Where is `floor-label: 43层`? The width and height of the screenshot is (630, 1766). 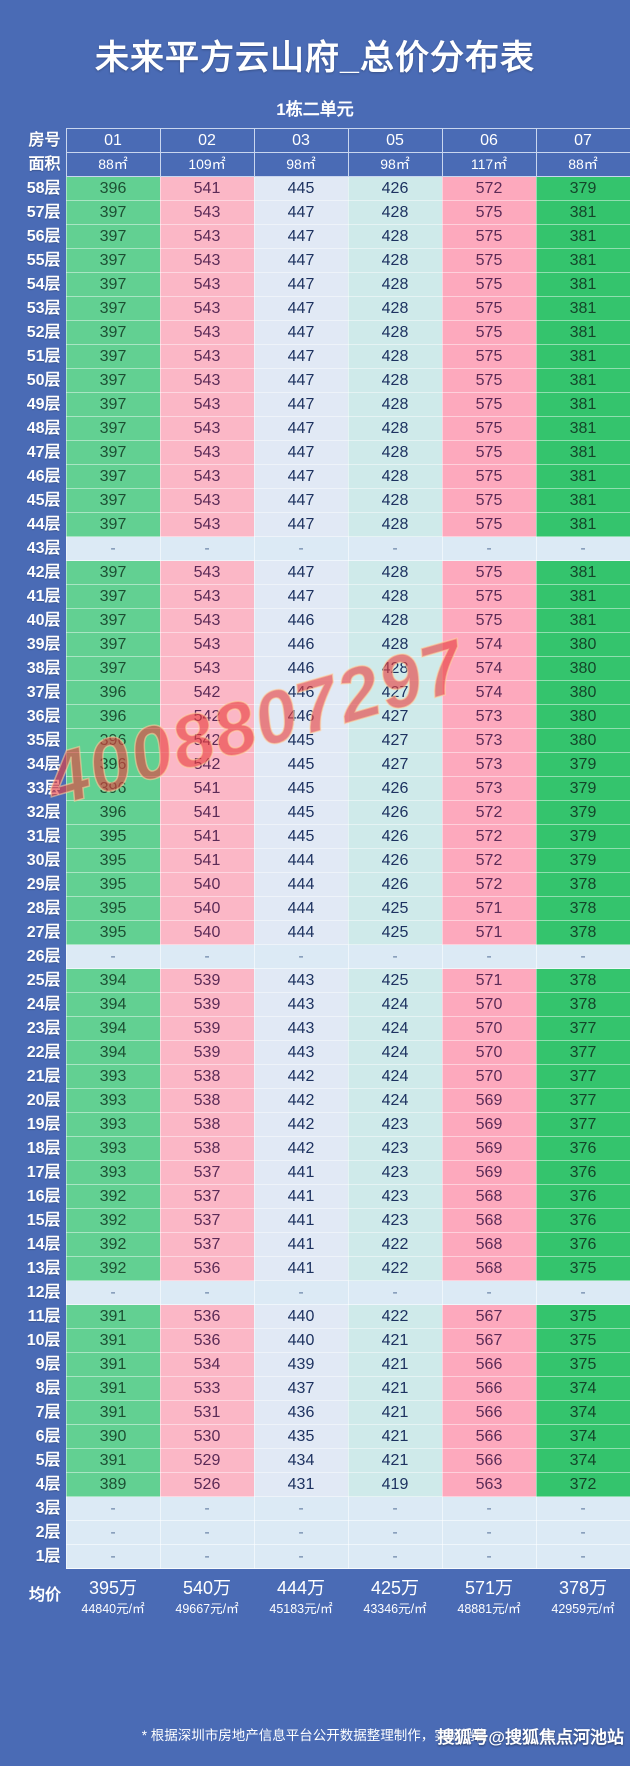
floor-label: 43层 is located at coordinates (43, 548).